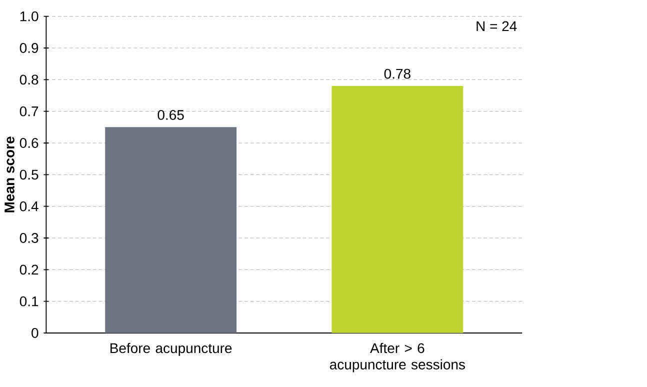  Describe the element at coordinates (29, 17) in the screenshot. I see `y-tick-label: 1.0` at that location.